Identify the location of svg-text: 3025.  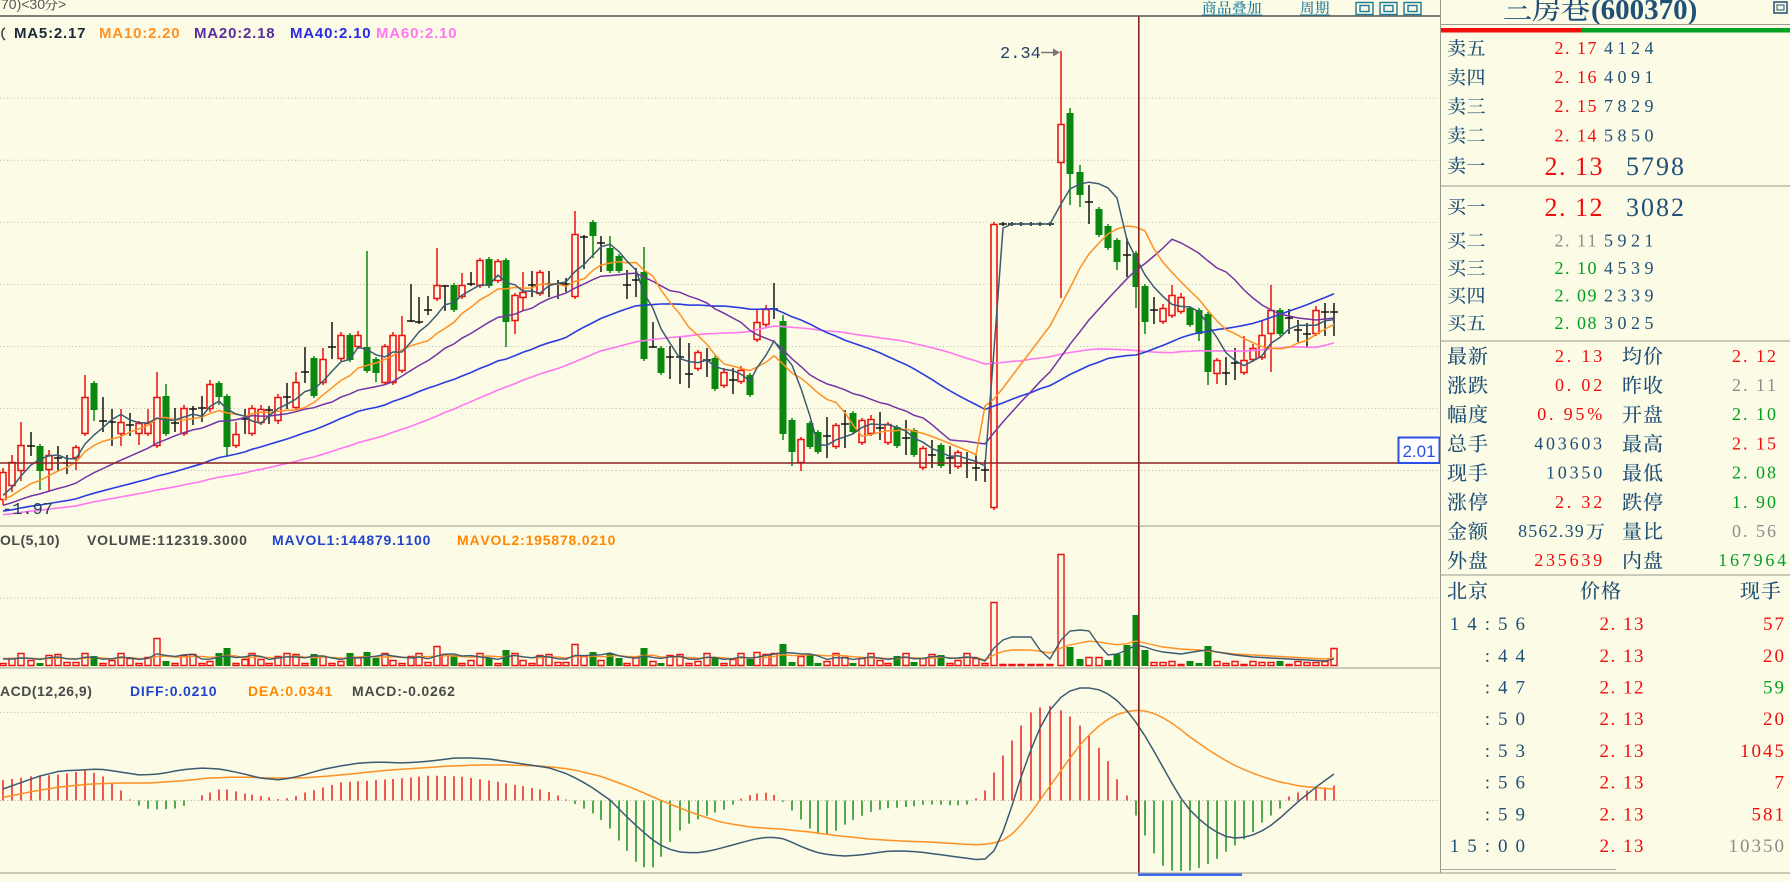
(1631, 323).